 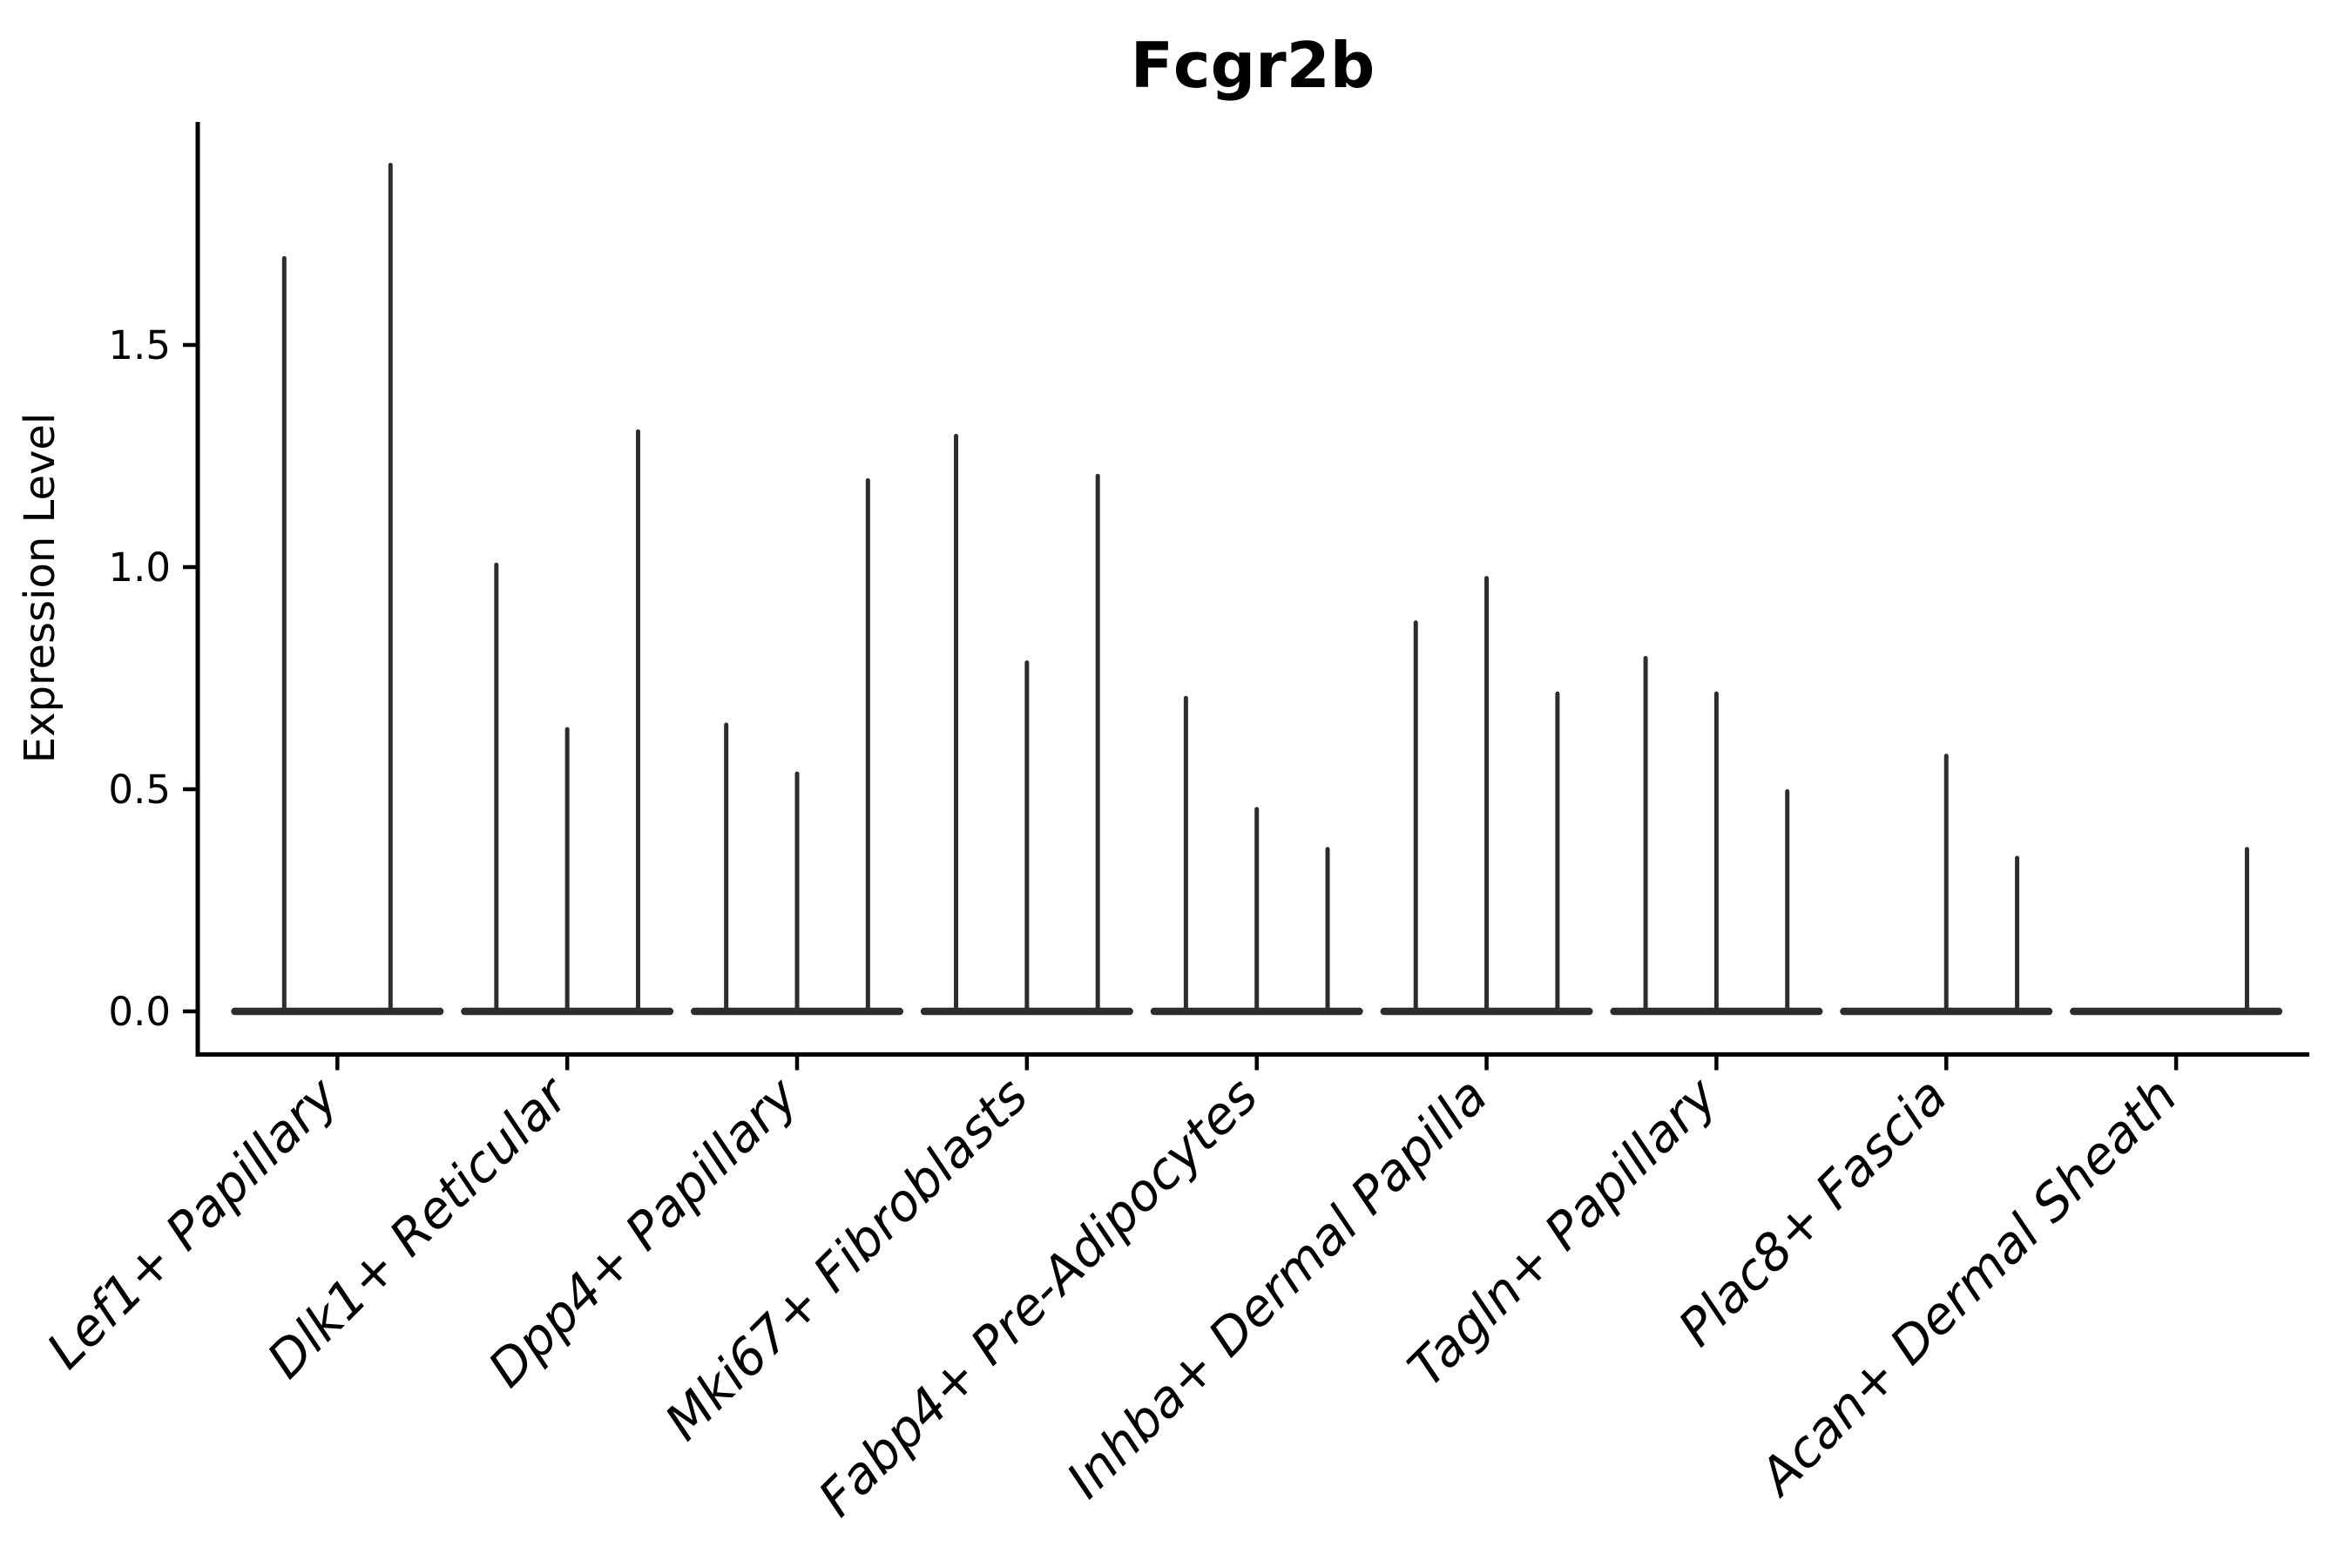 I want to click on x-tick-label: Acan+ Dermal Sheath, so click(x=1967, y=1287).